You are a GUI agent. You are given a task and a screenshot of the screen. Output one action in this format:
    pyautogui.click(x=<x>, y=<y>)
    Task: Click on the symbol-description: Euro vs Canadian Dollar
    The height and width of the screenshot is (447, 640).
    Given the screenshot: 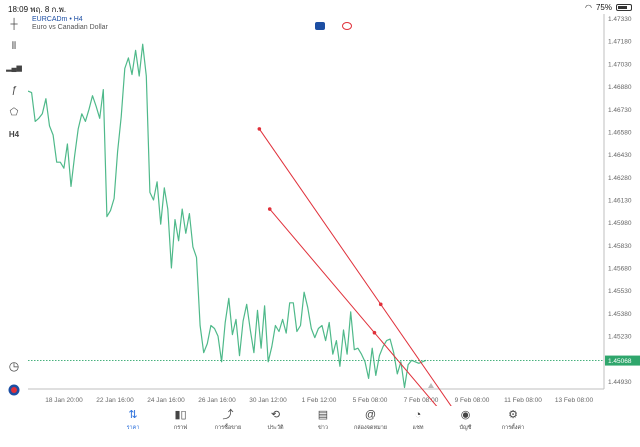 What is the action you would take?
    pyautogui.click(x=70, y=27)
    